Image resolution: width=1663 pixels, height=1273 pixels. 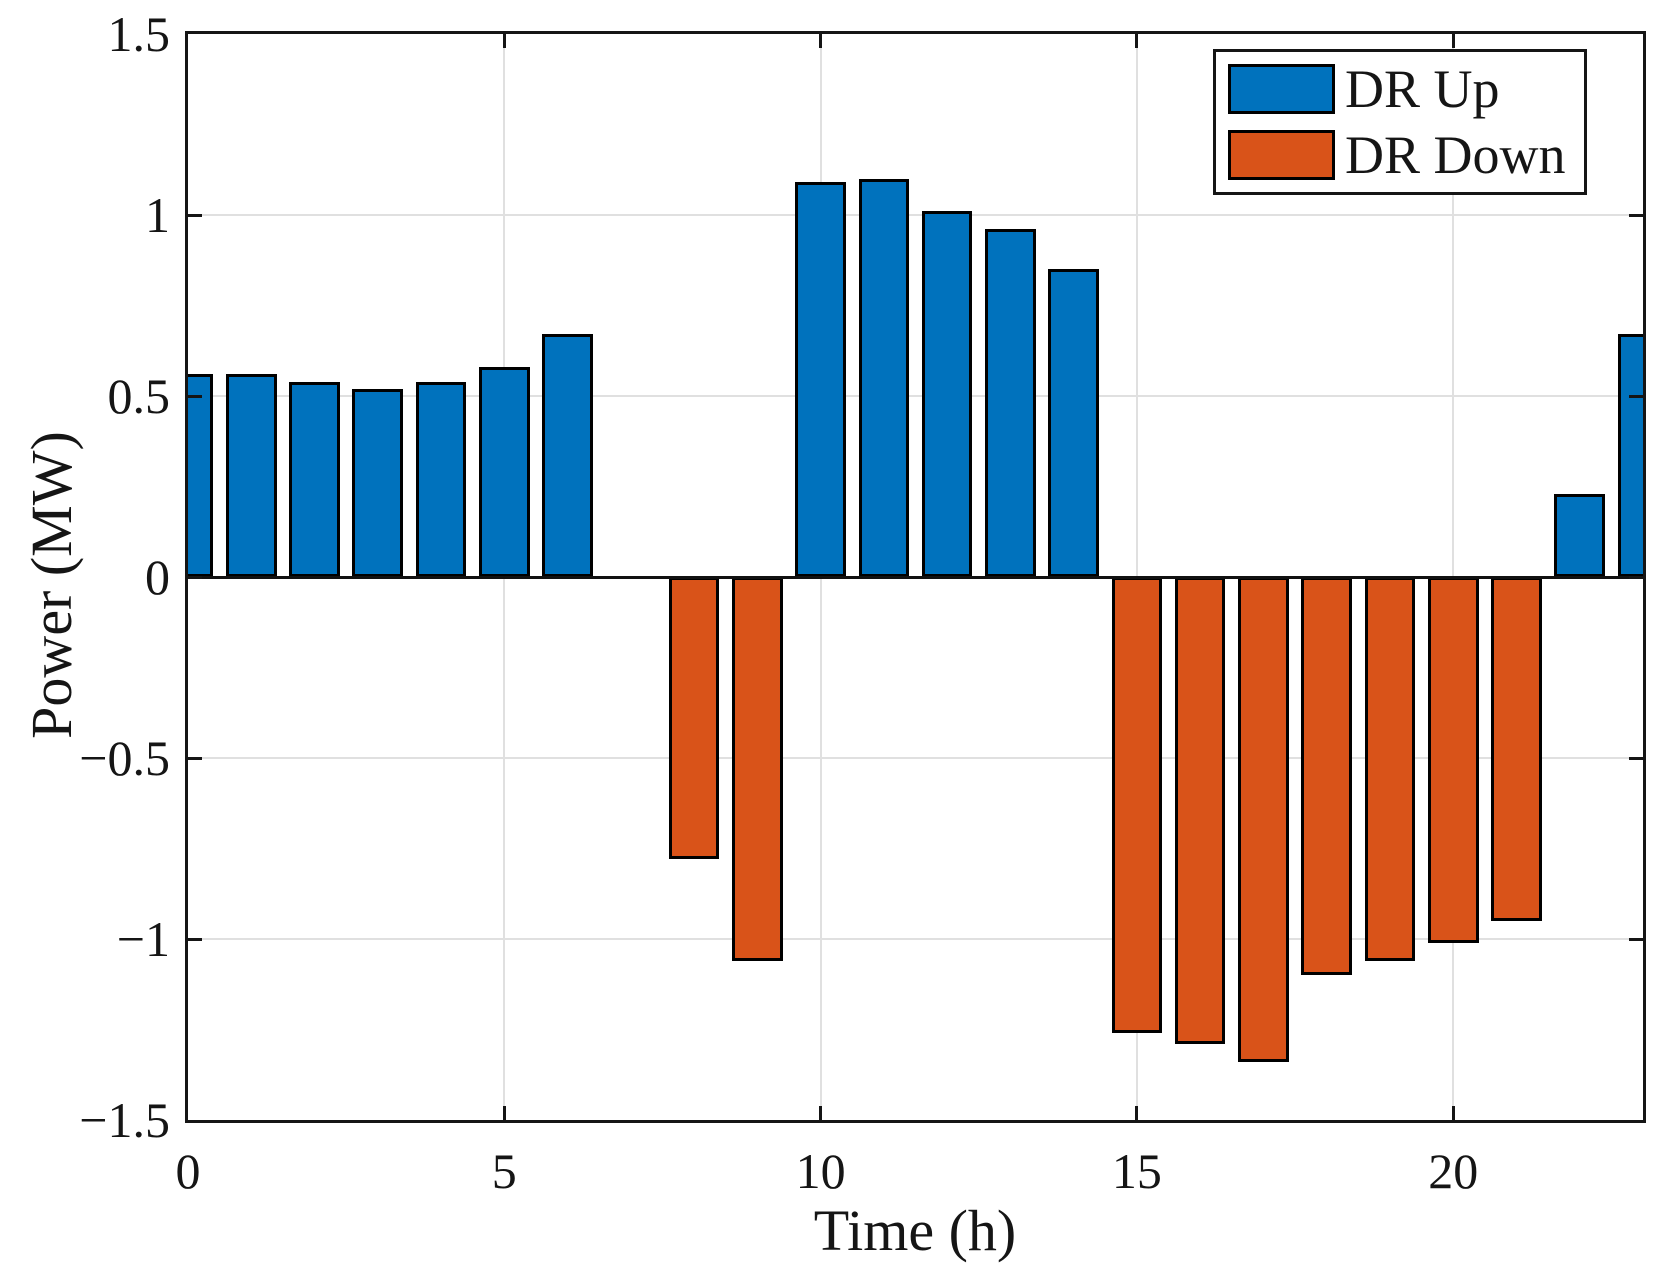 What do you see at coordinates (195, 939) in the screenshot?
I see `y-tick--1` at bounding box center [195, 939].